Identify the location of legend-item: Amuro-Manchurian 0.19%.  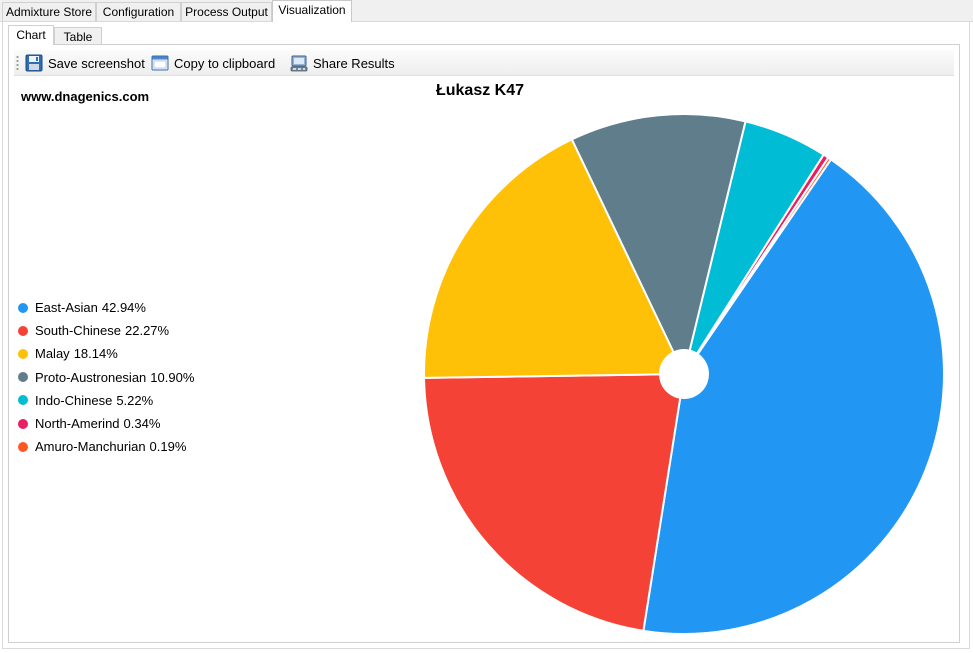
(106, 446).